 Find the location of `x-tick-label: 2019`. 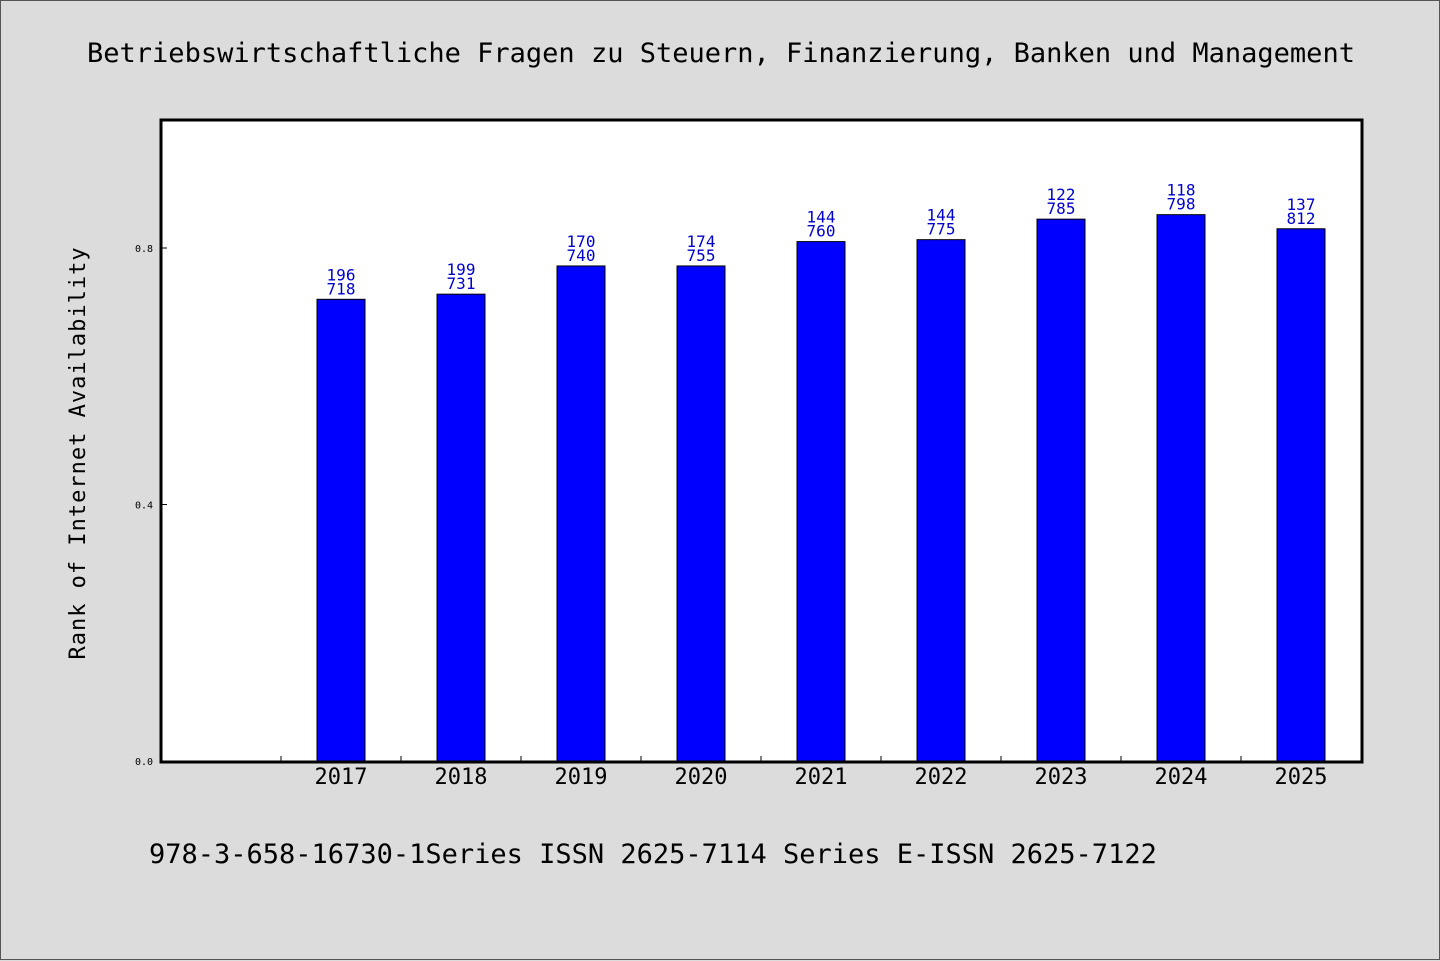

x-tick-label: 2019 is located at coordinates (581, 777).